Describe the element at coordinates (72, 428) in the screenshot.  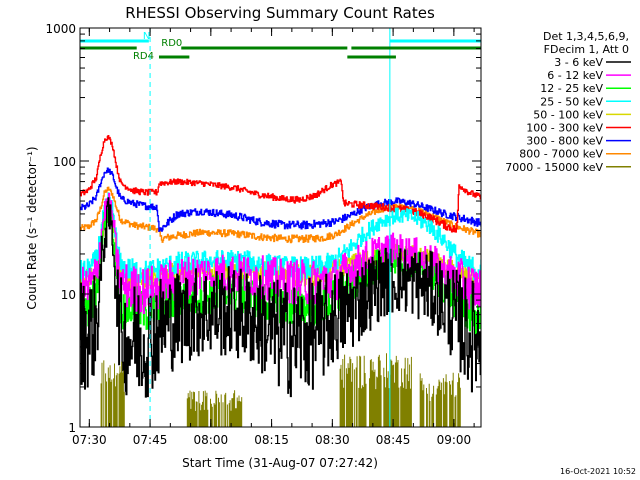
I see `y-tick-label: 1` at that location.